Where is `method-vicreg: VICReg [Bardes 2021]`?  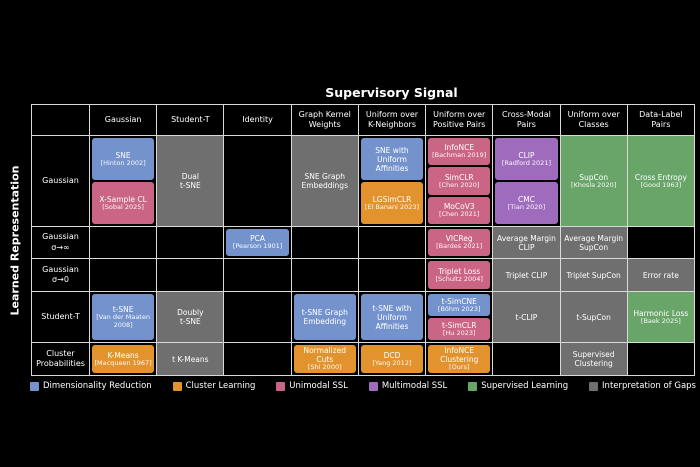 method-vicreg: VICReg [Bardes 2021] is located at coordinates (459, 242).